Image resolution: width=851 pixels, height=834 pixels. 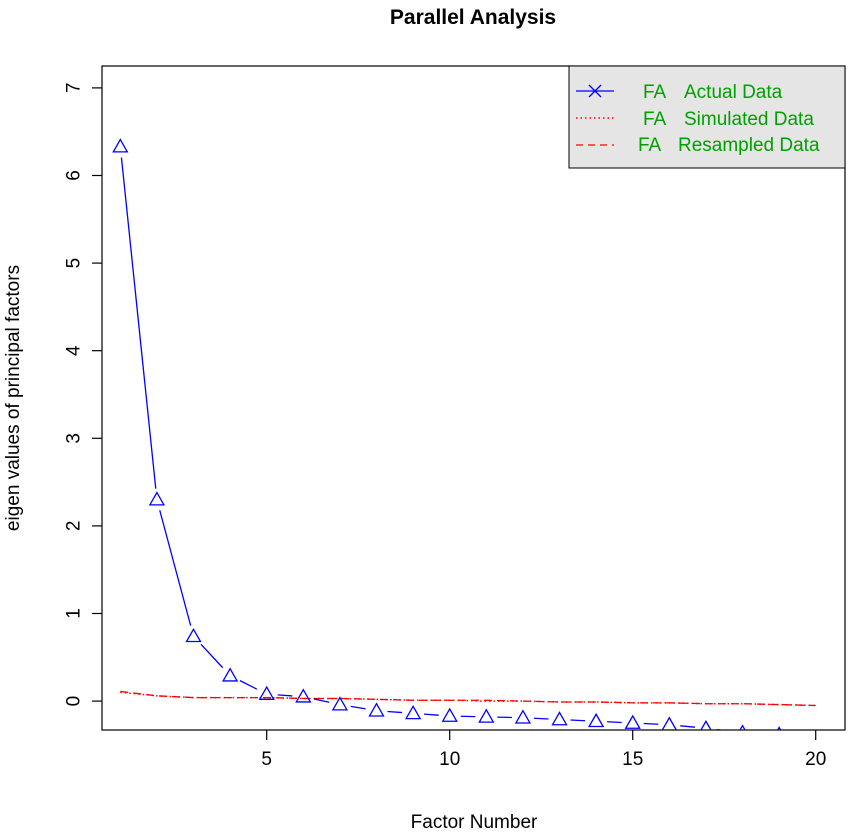 What do you see at coordinates (74, 263) in the screenshot?
I see `y-tick-label: 5` at bounding box center [74, 263].